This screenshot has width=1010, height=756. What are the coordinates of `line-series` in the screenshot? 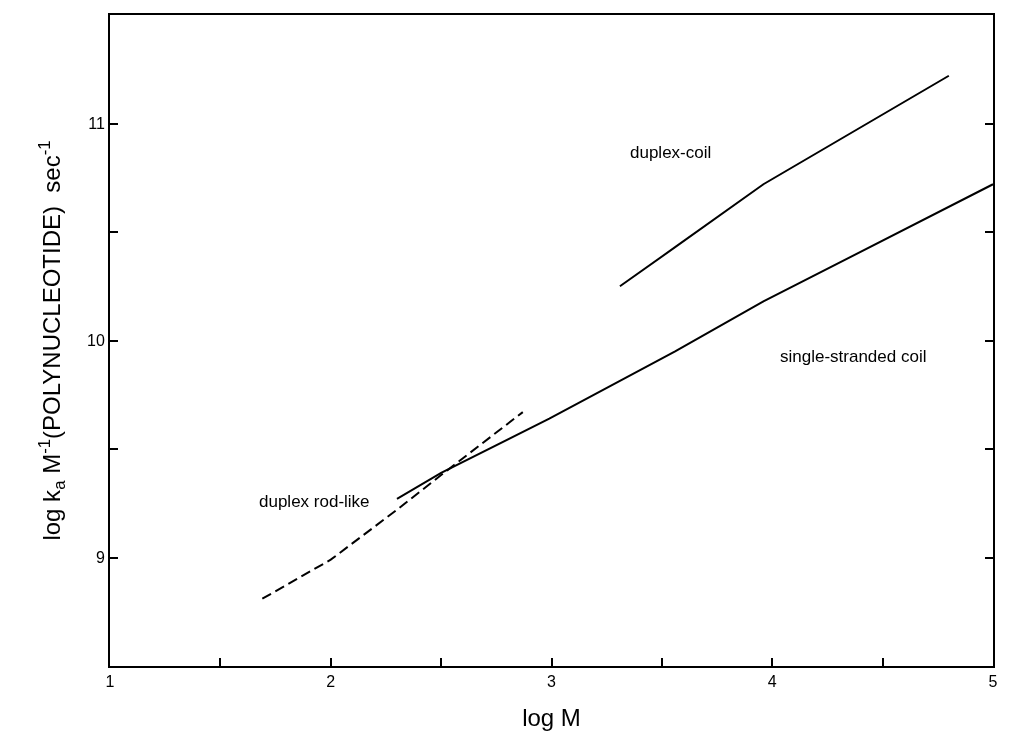 It's located at (784, 181).